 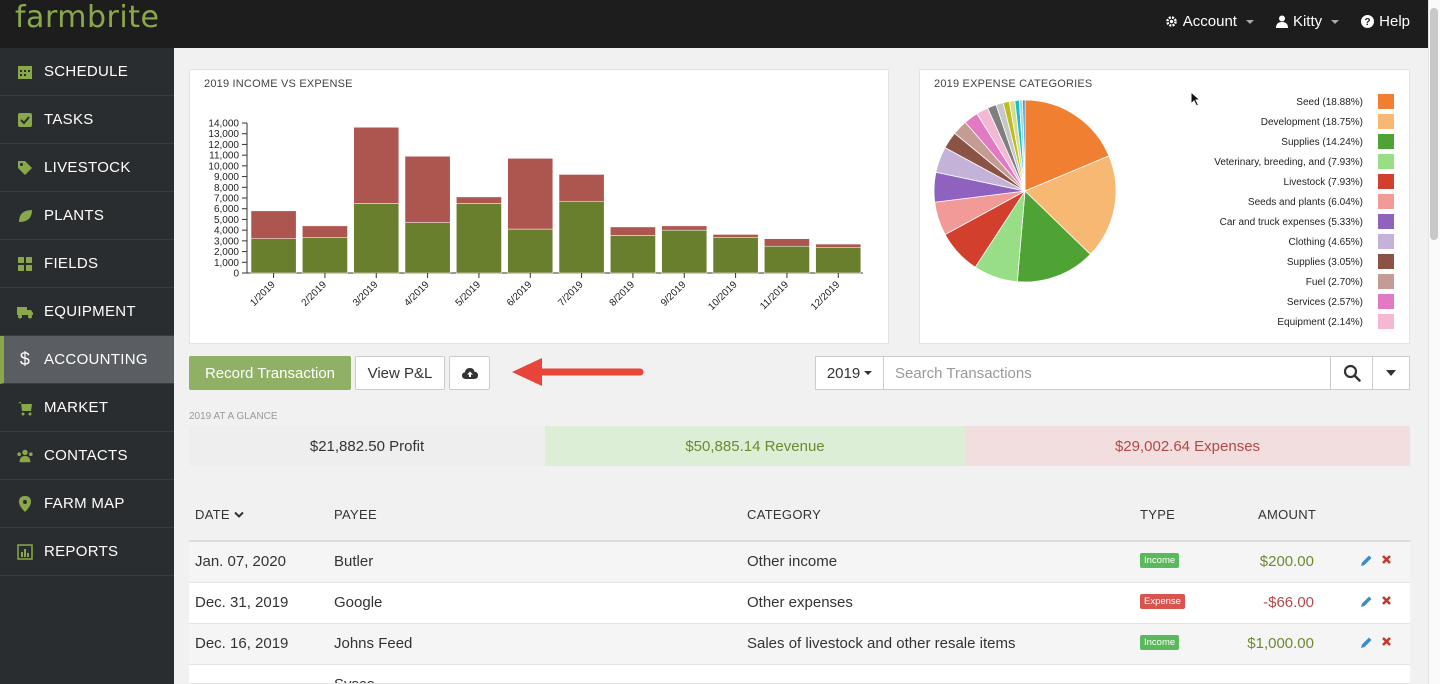 I want to click on sidebar-item-label: FIELDS, so click(x=71, y=263).